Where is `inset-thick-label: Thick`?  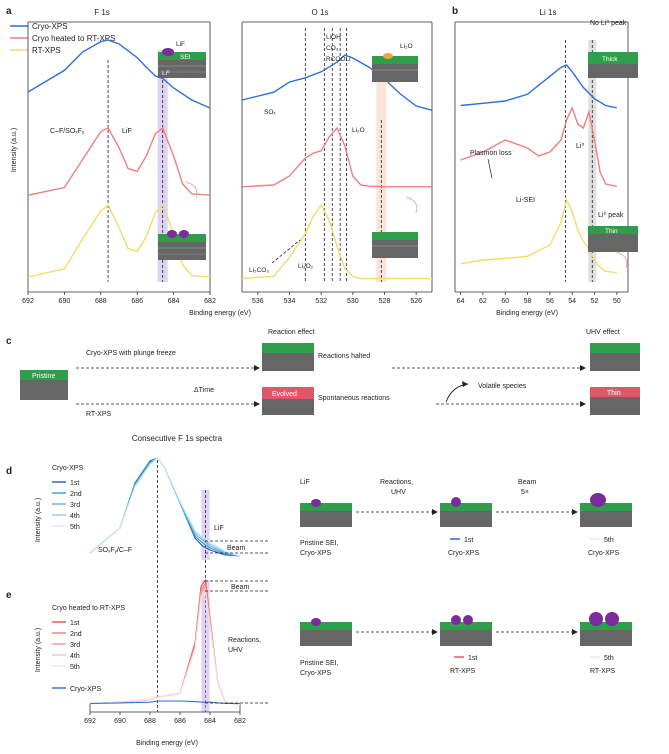
inset-thick-label: Thick is located at coordinates (610, 59).